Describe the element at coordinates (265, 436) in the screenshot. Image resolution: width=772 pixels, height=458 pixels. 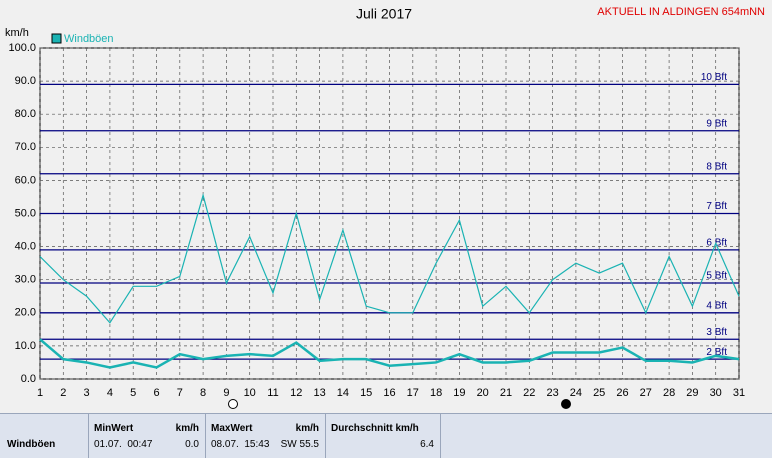
I see `max-cell: MaxWert km/h 08.07. 15:43 SW 55.5` at that location.